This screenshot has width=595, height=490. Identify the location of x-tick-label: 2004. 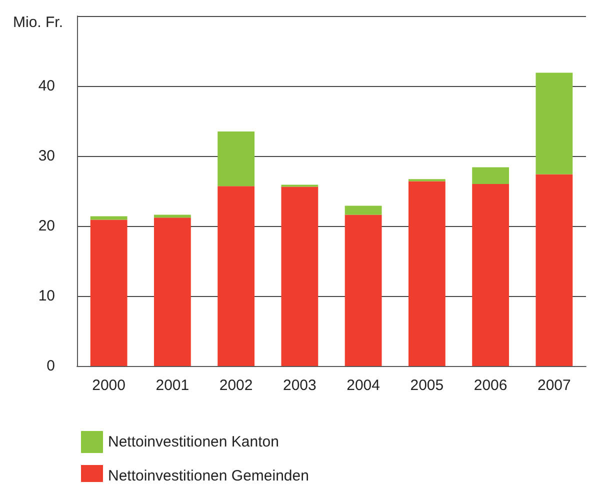
(363, 385).